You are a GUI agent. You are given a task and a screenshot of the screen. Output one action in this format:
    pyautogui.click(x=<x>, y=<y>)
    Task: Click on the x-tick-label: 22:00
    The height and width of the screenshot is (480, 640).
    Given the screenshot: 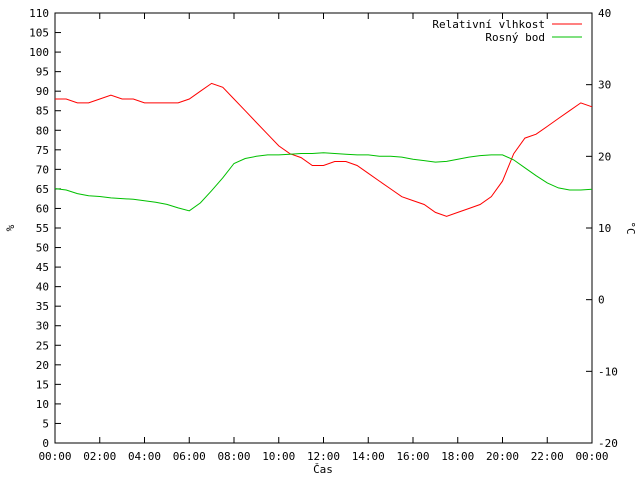 What is the action you would take?
    pyautogui.click(x=547, y=456)
    